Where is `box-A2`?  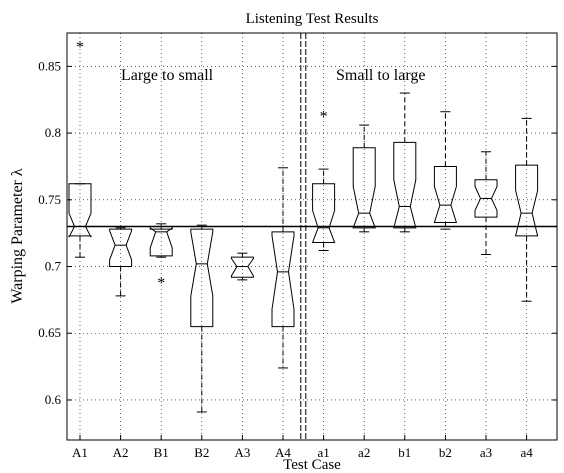 box-A2 is located at coordinates (121, 262).